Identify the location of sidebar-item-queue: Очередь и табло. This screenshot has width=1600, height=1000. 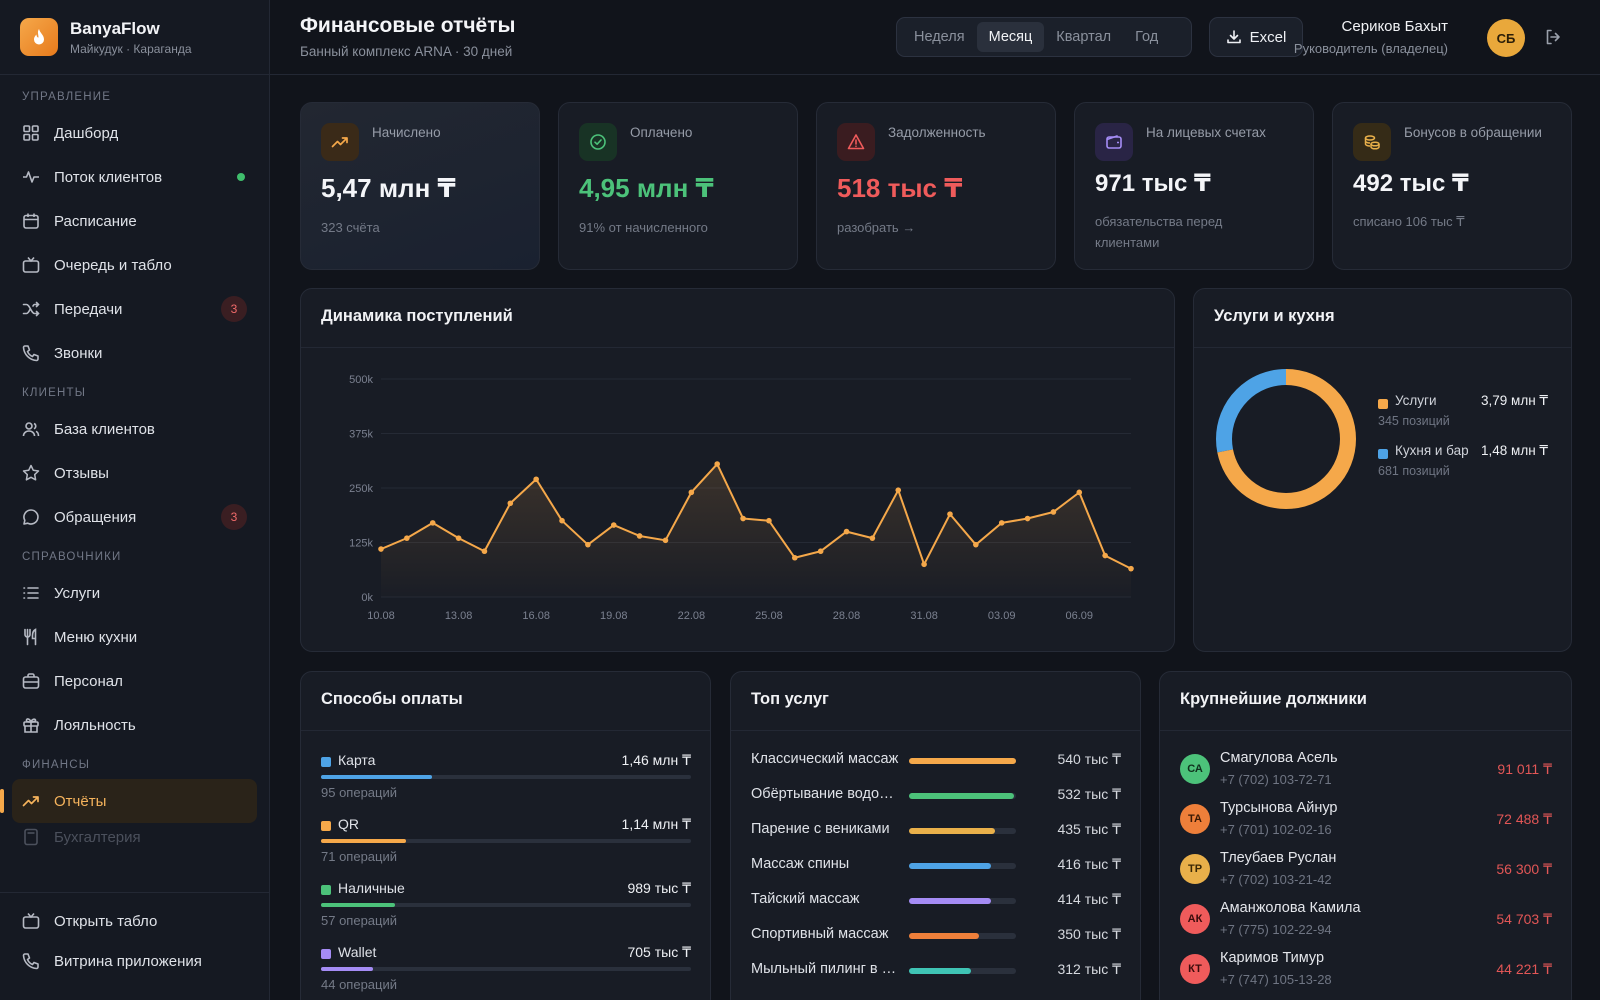
(134, 265).